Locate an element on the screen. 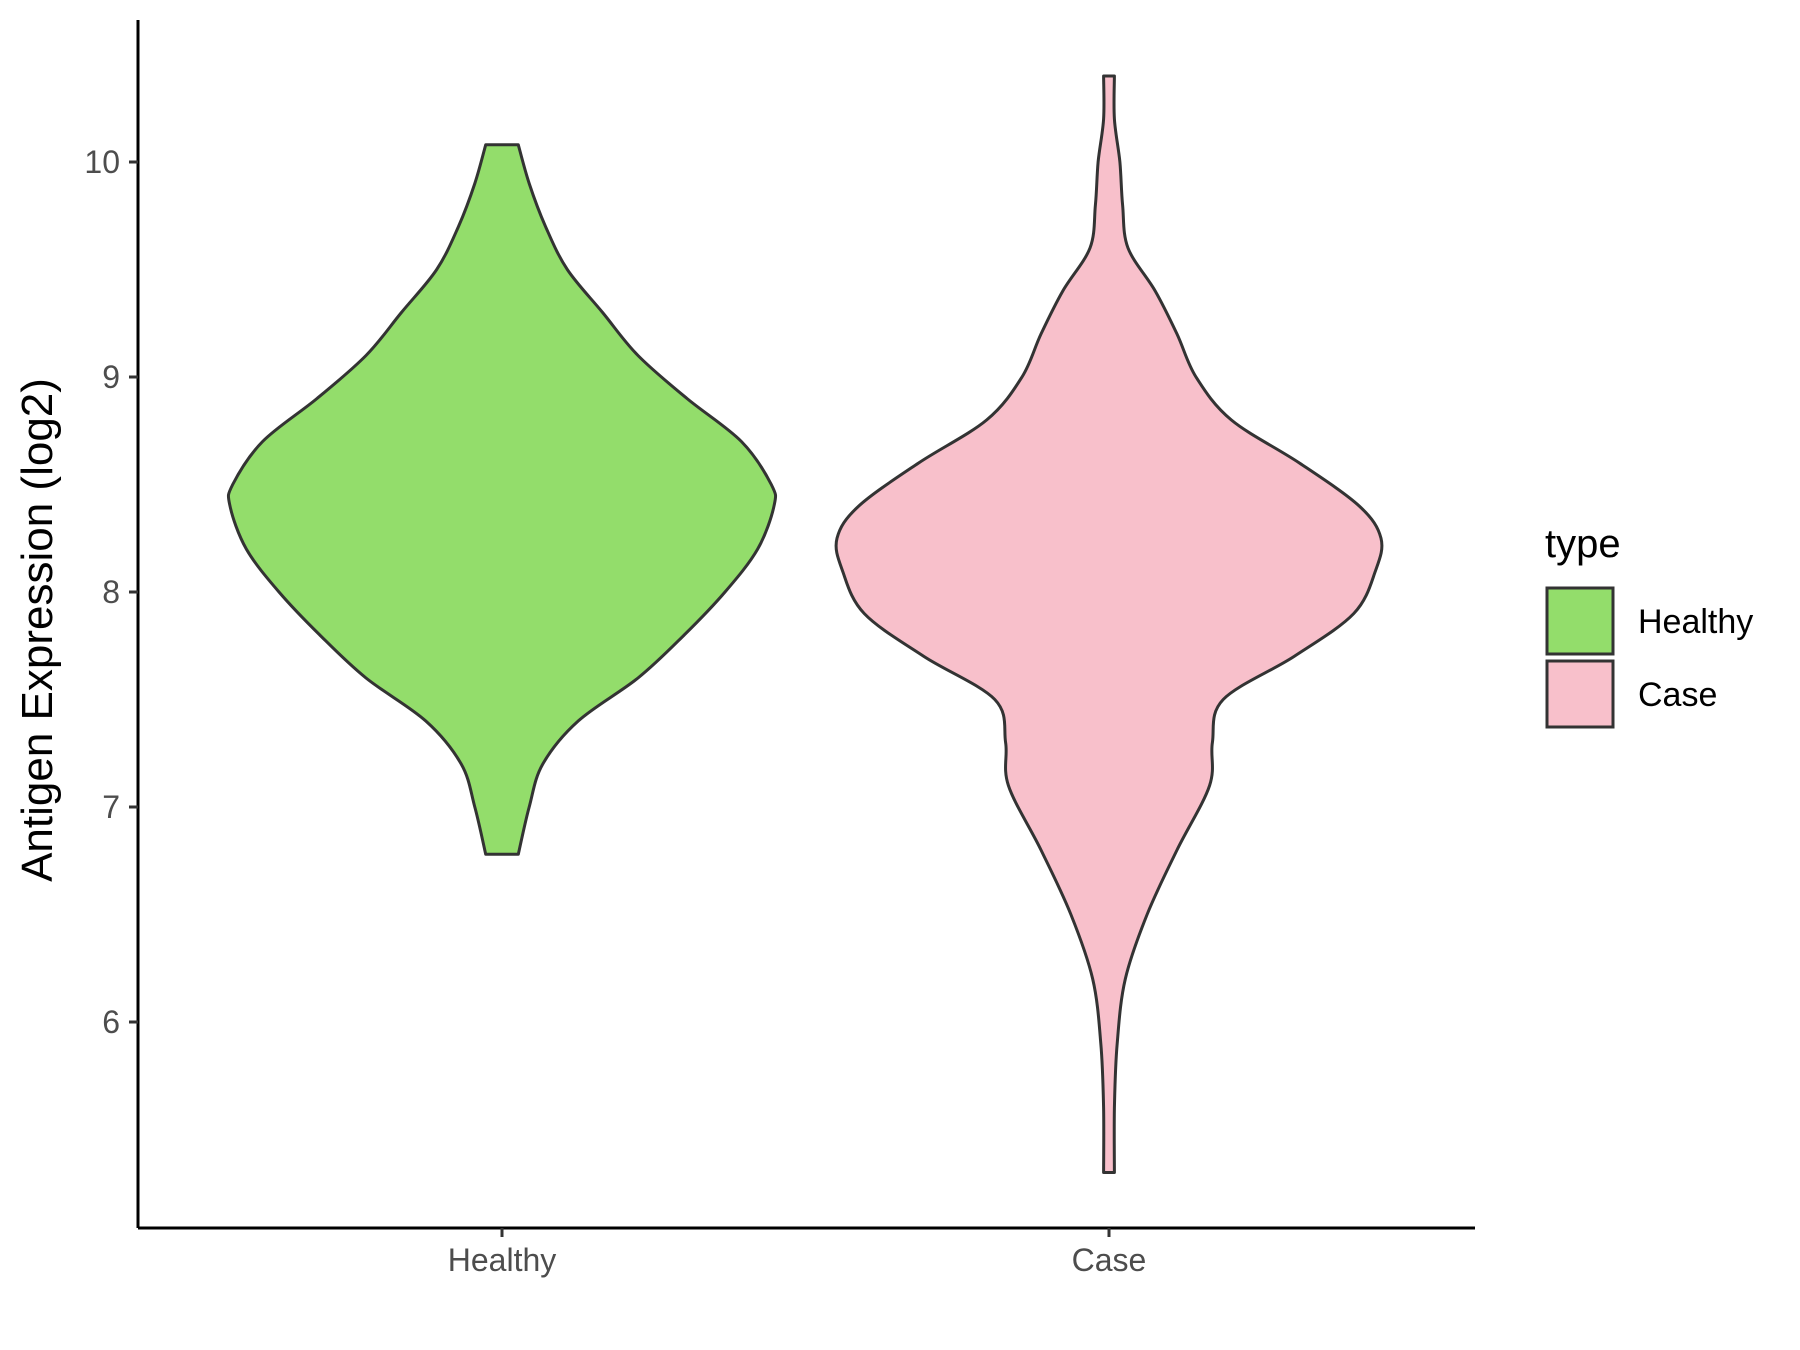 The image size is (1800, 1350). y-tick-label: 6 is located at coordinates (111, 1022).